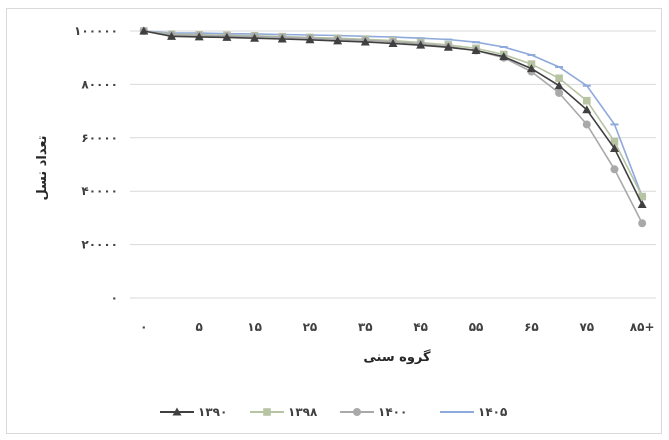 This screenshot has width=669, height=440. Describe the element at coordinates (114, 298) in the screenshot. I see `y-tick-label: ۰` at that location.